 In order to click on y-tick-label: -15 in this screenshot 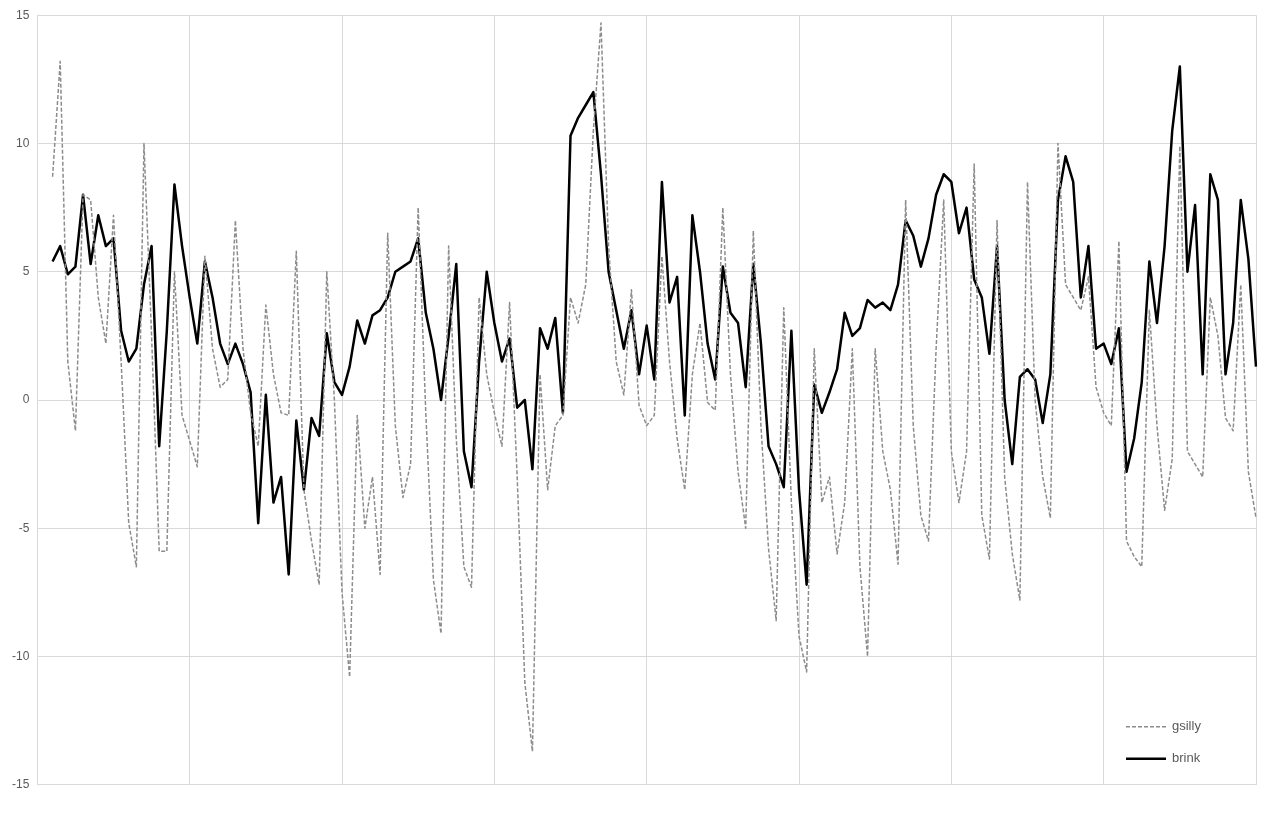, I will do `click(21, 784)`.